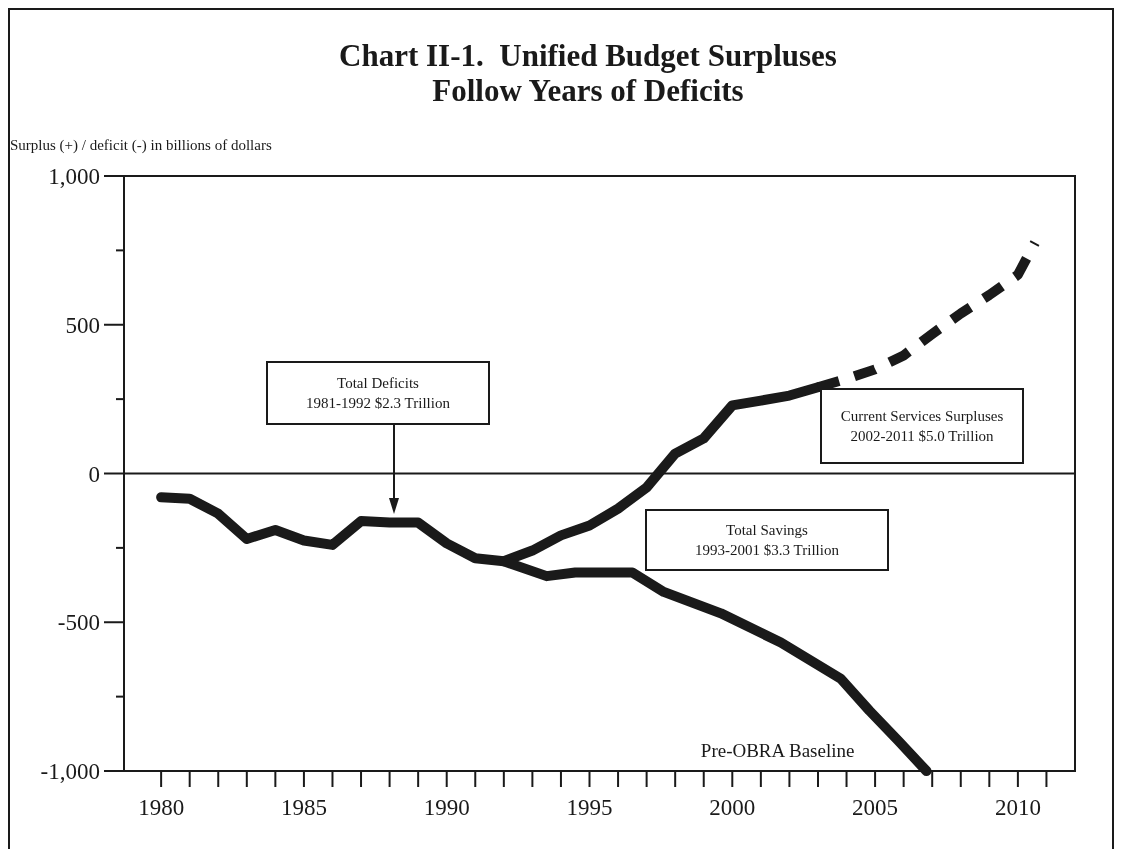 The height and width of the screenshot is (857, 1122). Describe the element at coordinates (82, 325) in the screenshot. I see `y-tick-label: 500` at that location.